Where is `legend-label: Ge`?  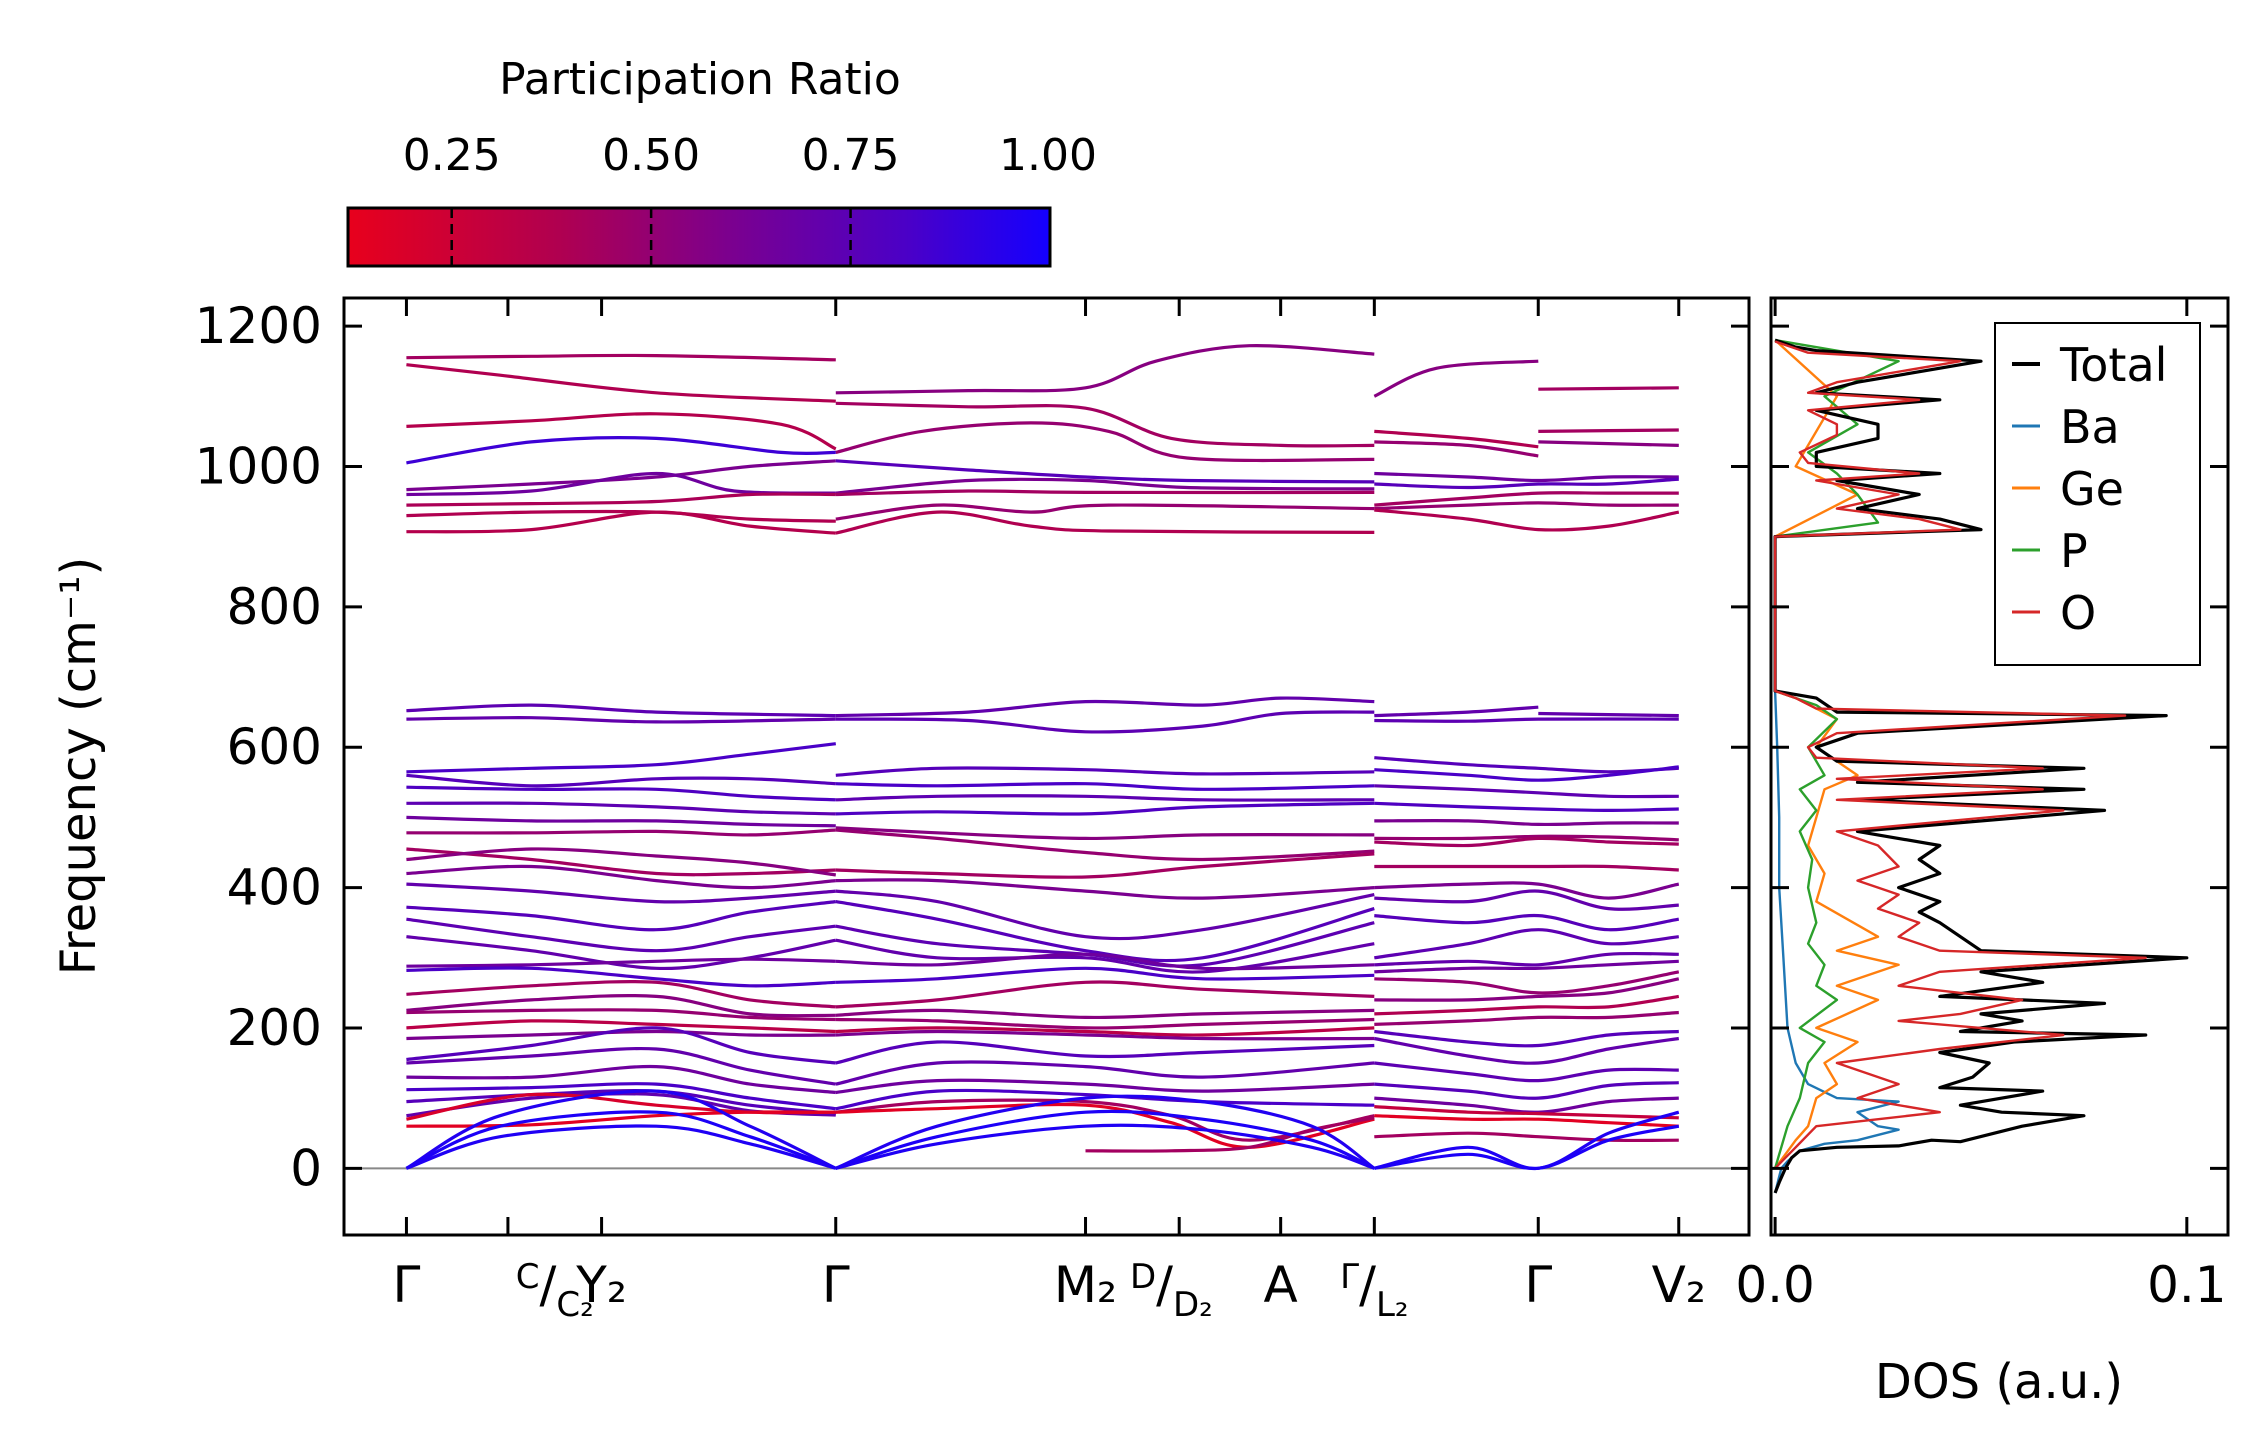 legend-label: Ge is located at coordinates (2092, 489).